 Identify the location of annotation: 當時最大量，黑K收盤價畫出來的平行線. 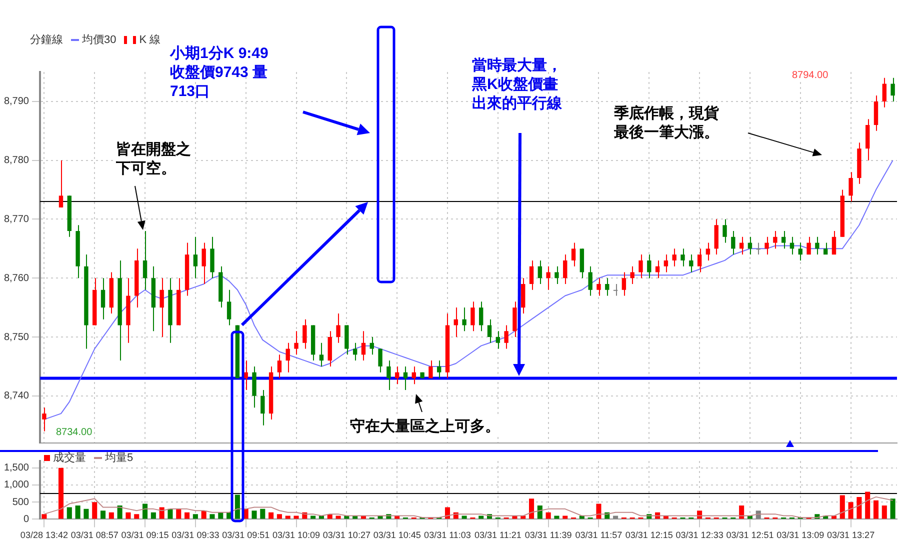
(517, 84).